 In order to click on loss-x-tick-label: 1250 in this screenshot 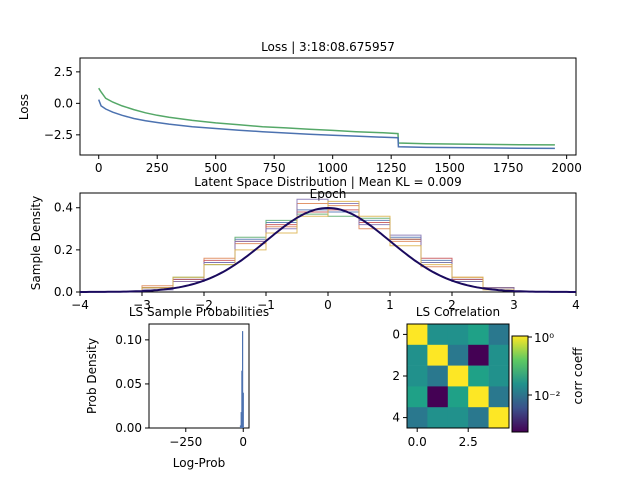, I will do `click(391, 168)`.